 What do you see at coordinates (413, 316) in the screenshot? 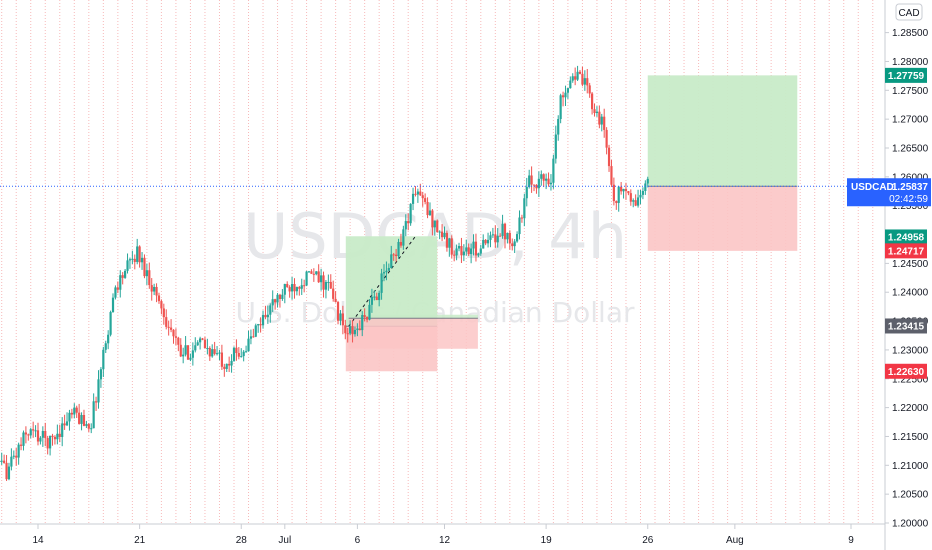
I see `short-position-old-stop-zone` at bounding box center [413, 316].